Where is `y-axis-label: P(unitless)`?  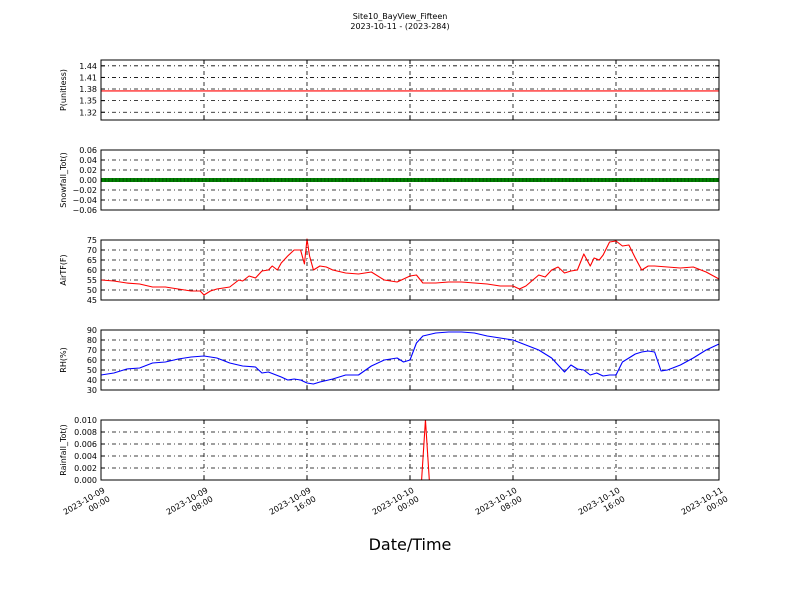 y-axis-label: P(unitless) is located at coordinates (63, 90).